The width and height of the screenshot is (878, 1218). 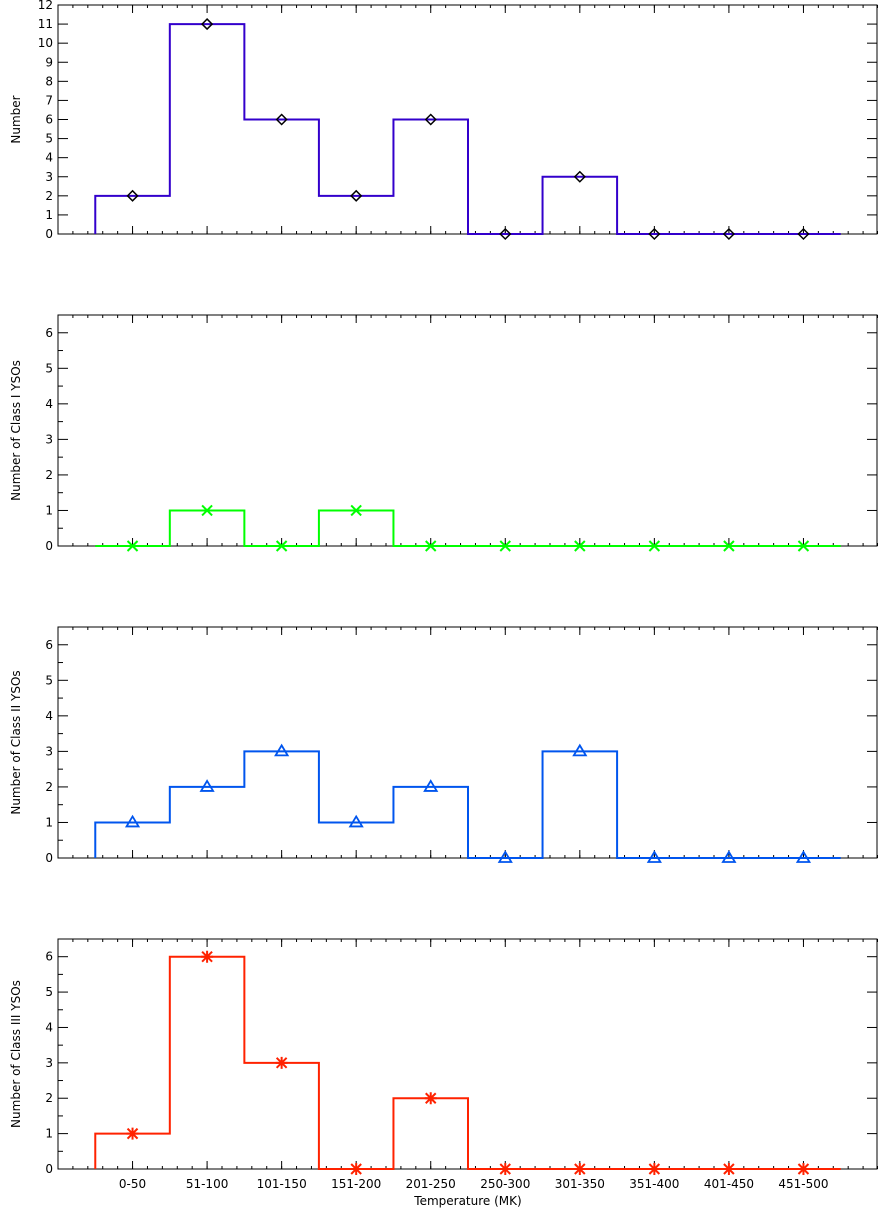 What do you see at coordinates (654, 1184) in the screenshot?
I see `x-tick-label: 351-400` at bounding box center [654, 1184].